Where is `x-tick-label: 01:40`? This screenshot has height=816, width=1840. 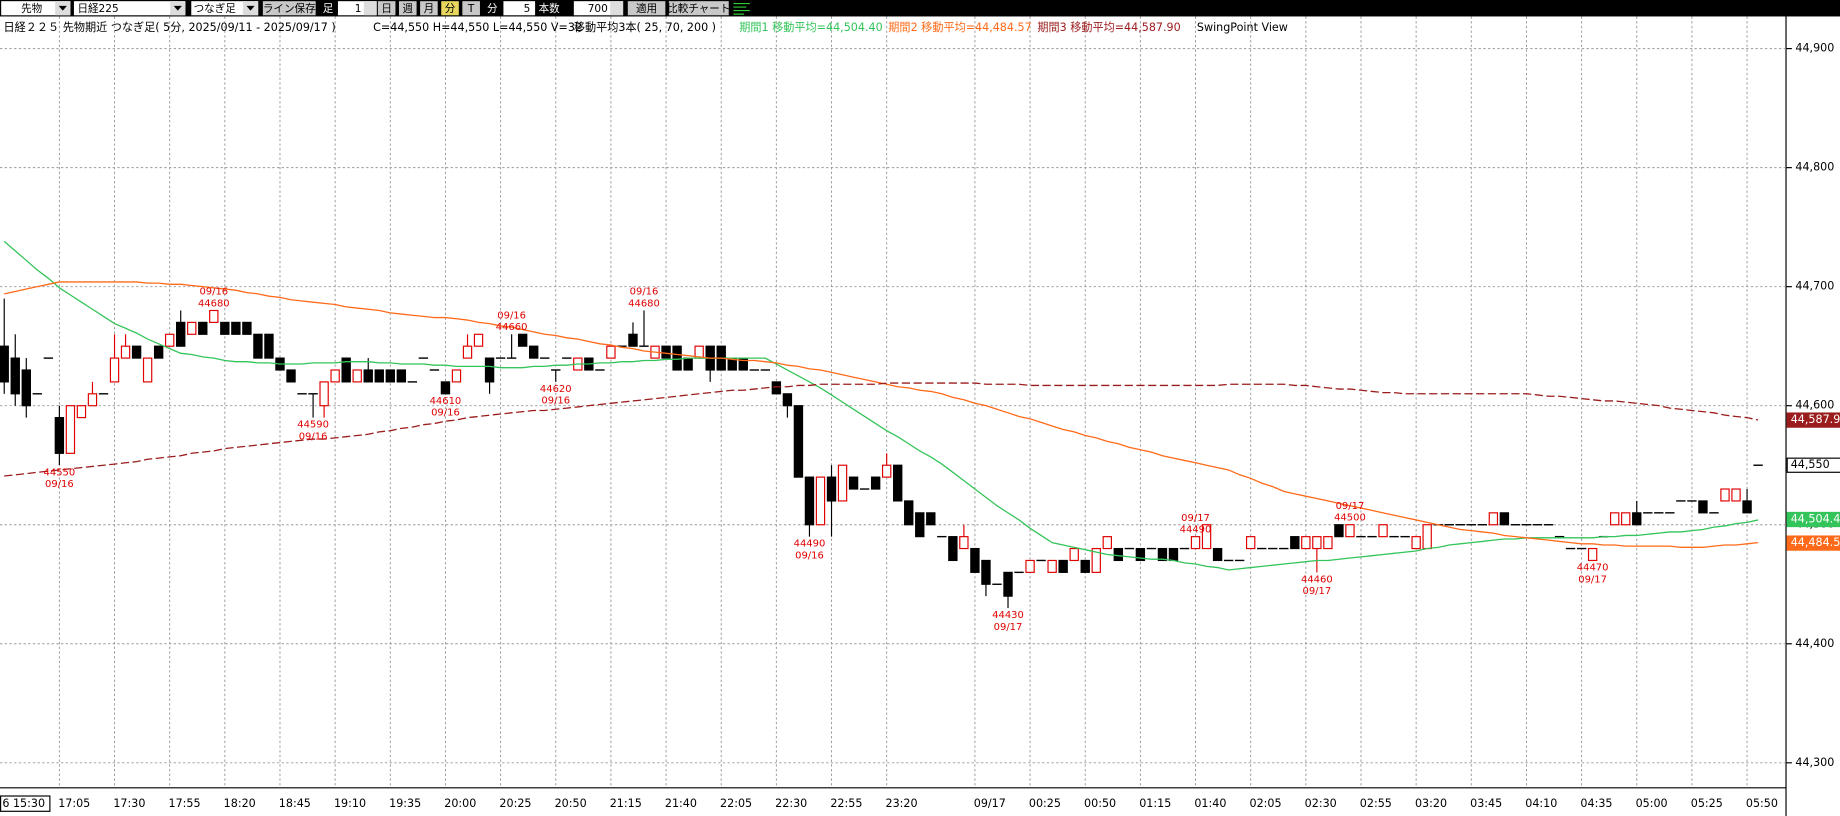
x-tick-label: 01:40 is located at coordinates (1210, 803).